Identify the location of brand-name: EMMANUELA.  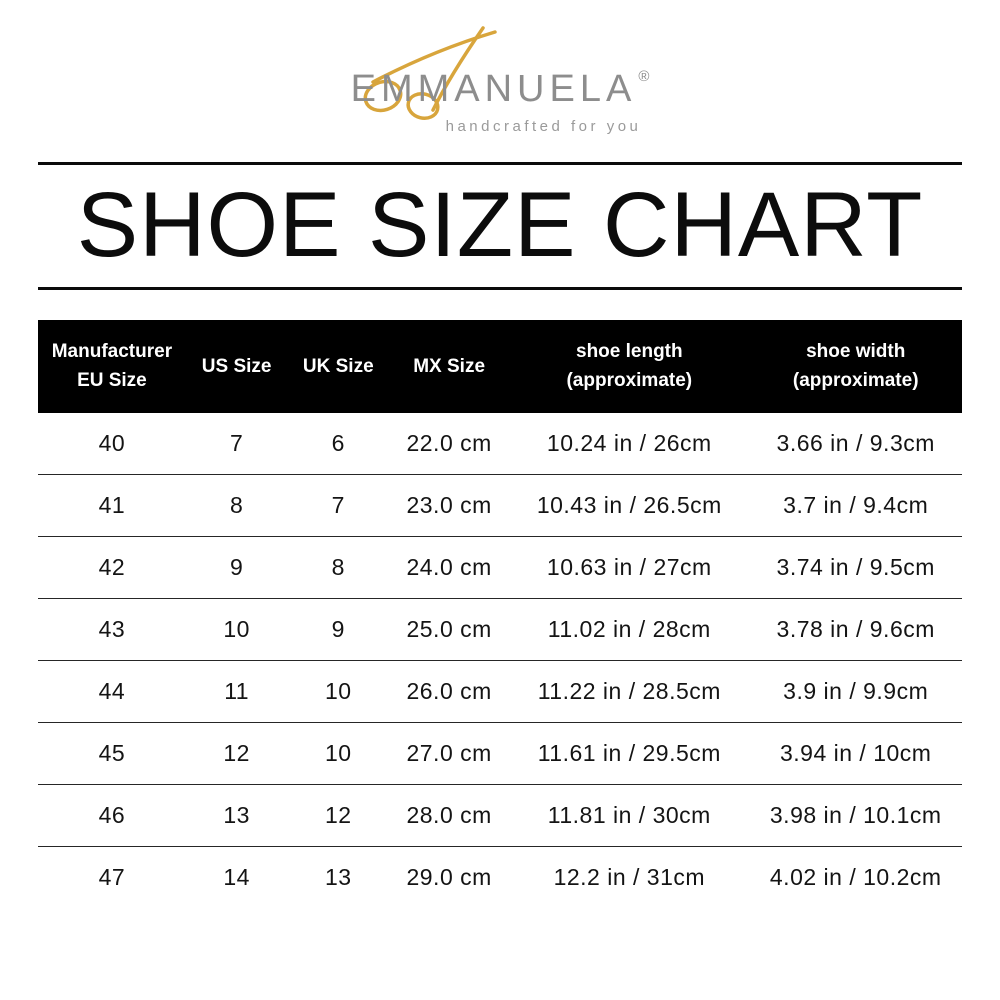
(493, 89).